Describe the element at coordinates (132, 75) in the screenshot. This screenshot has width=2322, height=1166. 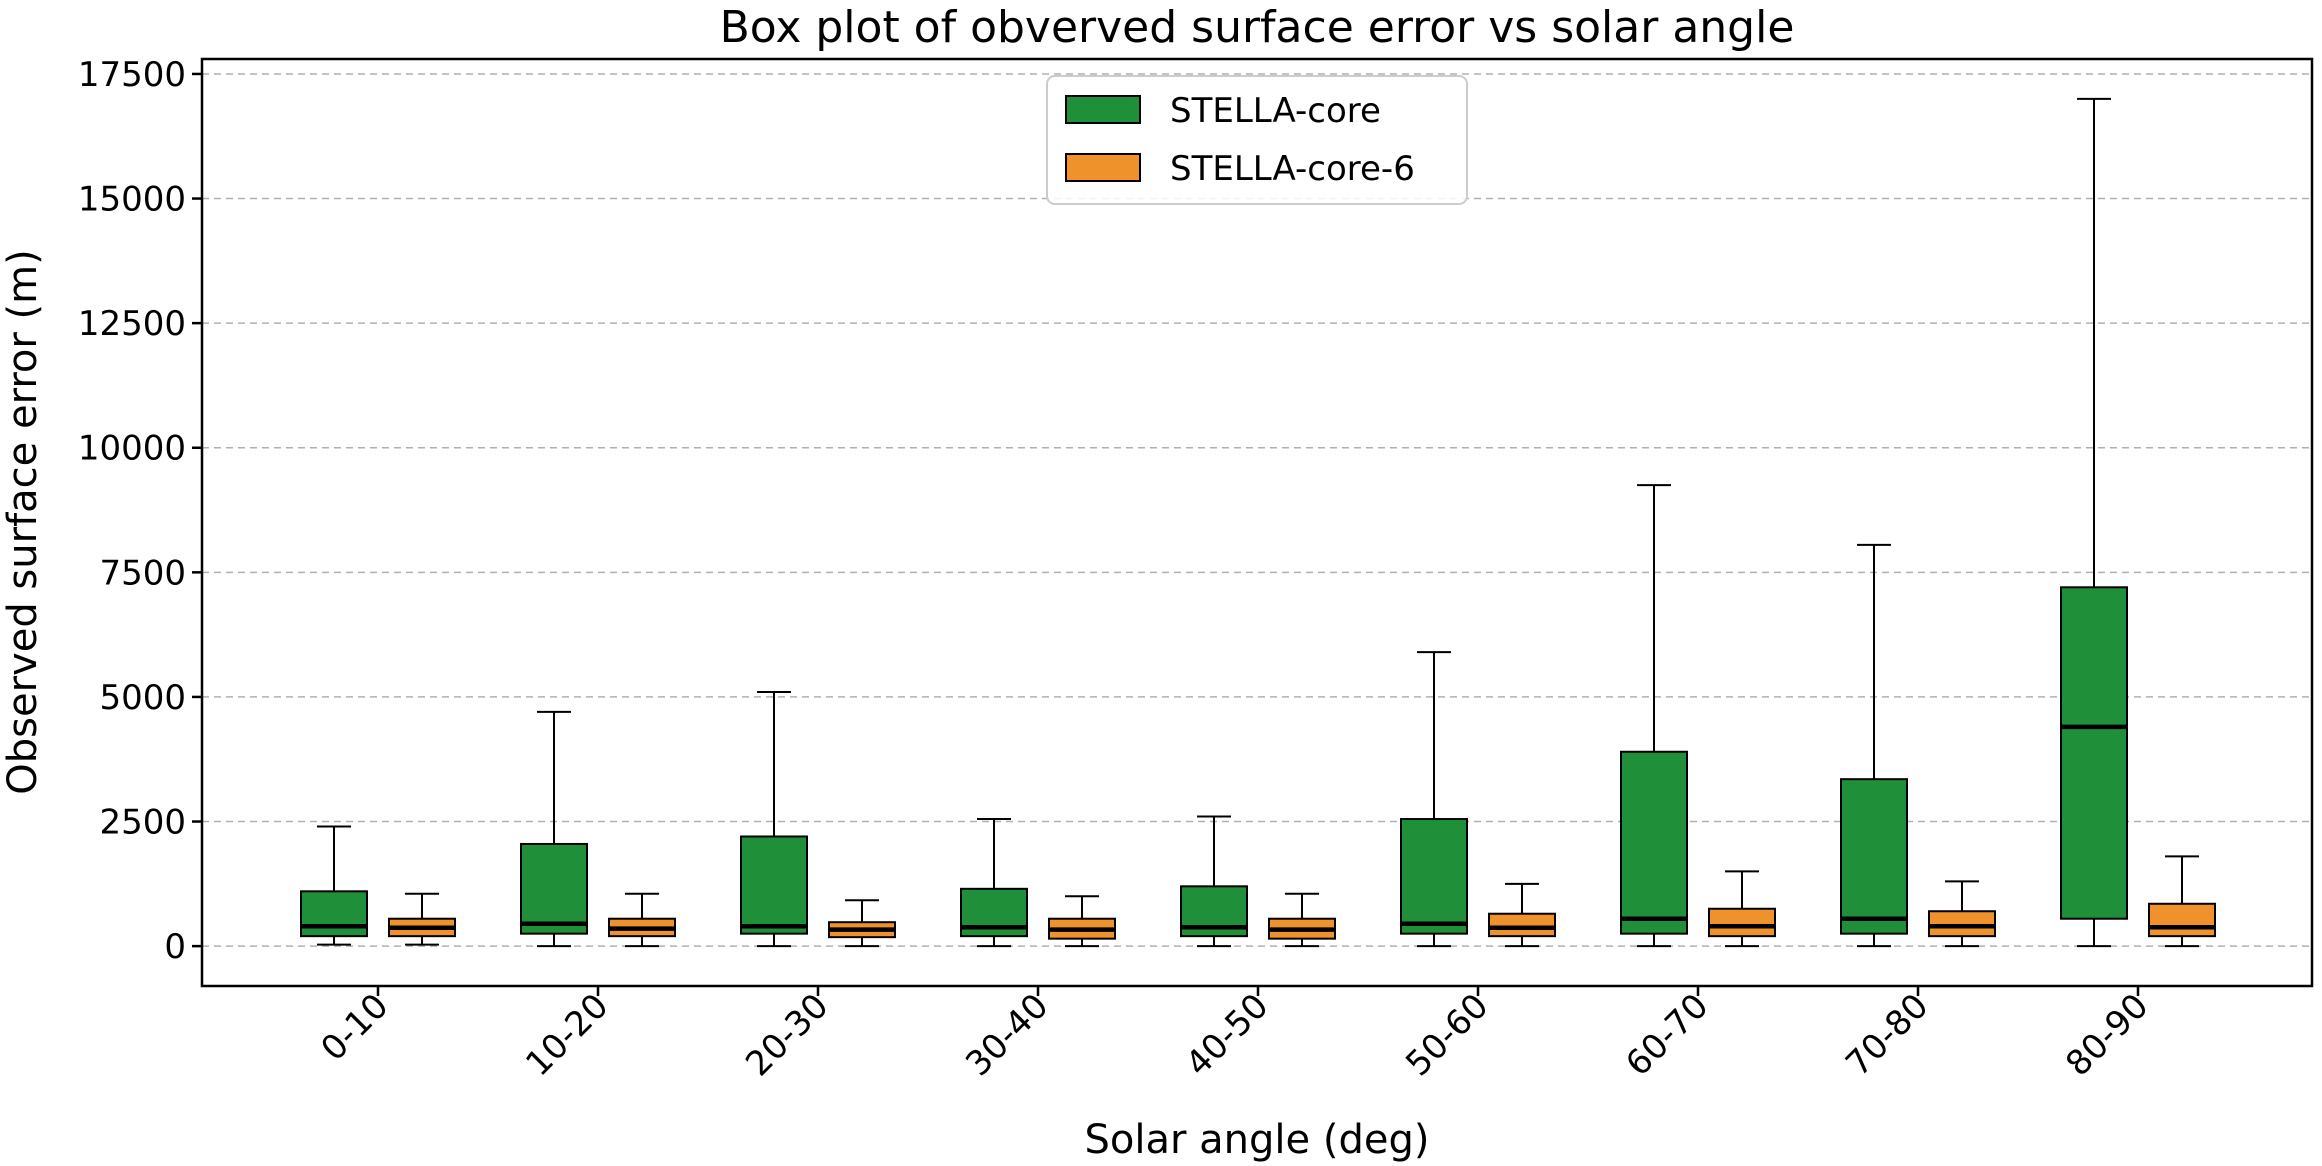
I see `y-tick-label-17500: 17500` at that location.